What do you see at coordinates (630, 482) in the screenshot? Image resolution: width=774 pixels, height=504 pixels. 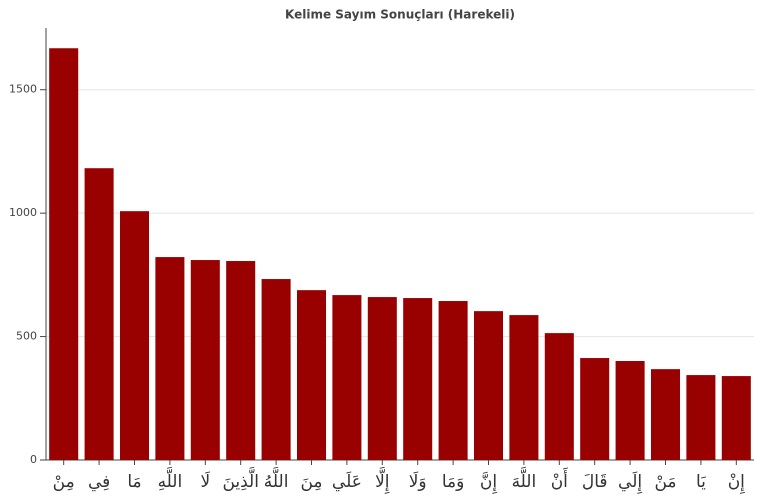 I see `x-tick-label: إِلَي` at bounding box center [630, 482].